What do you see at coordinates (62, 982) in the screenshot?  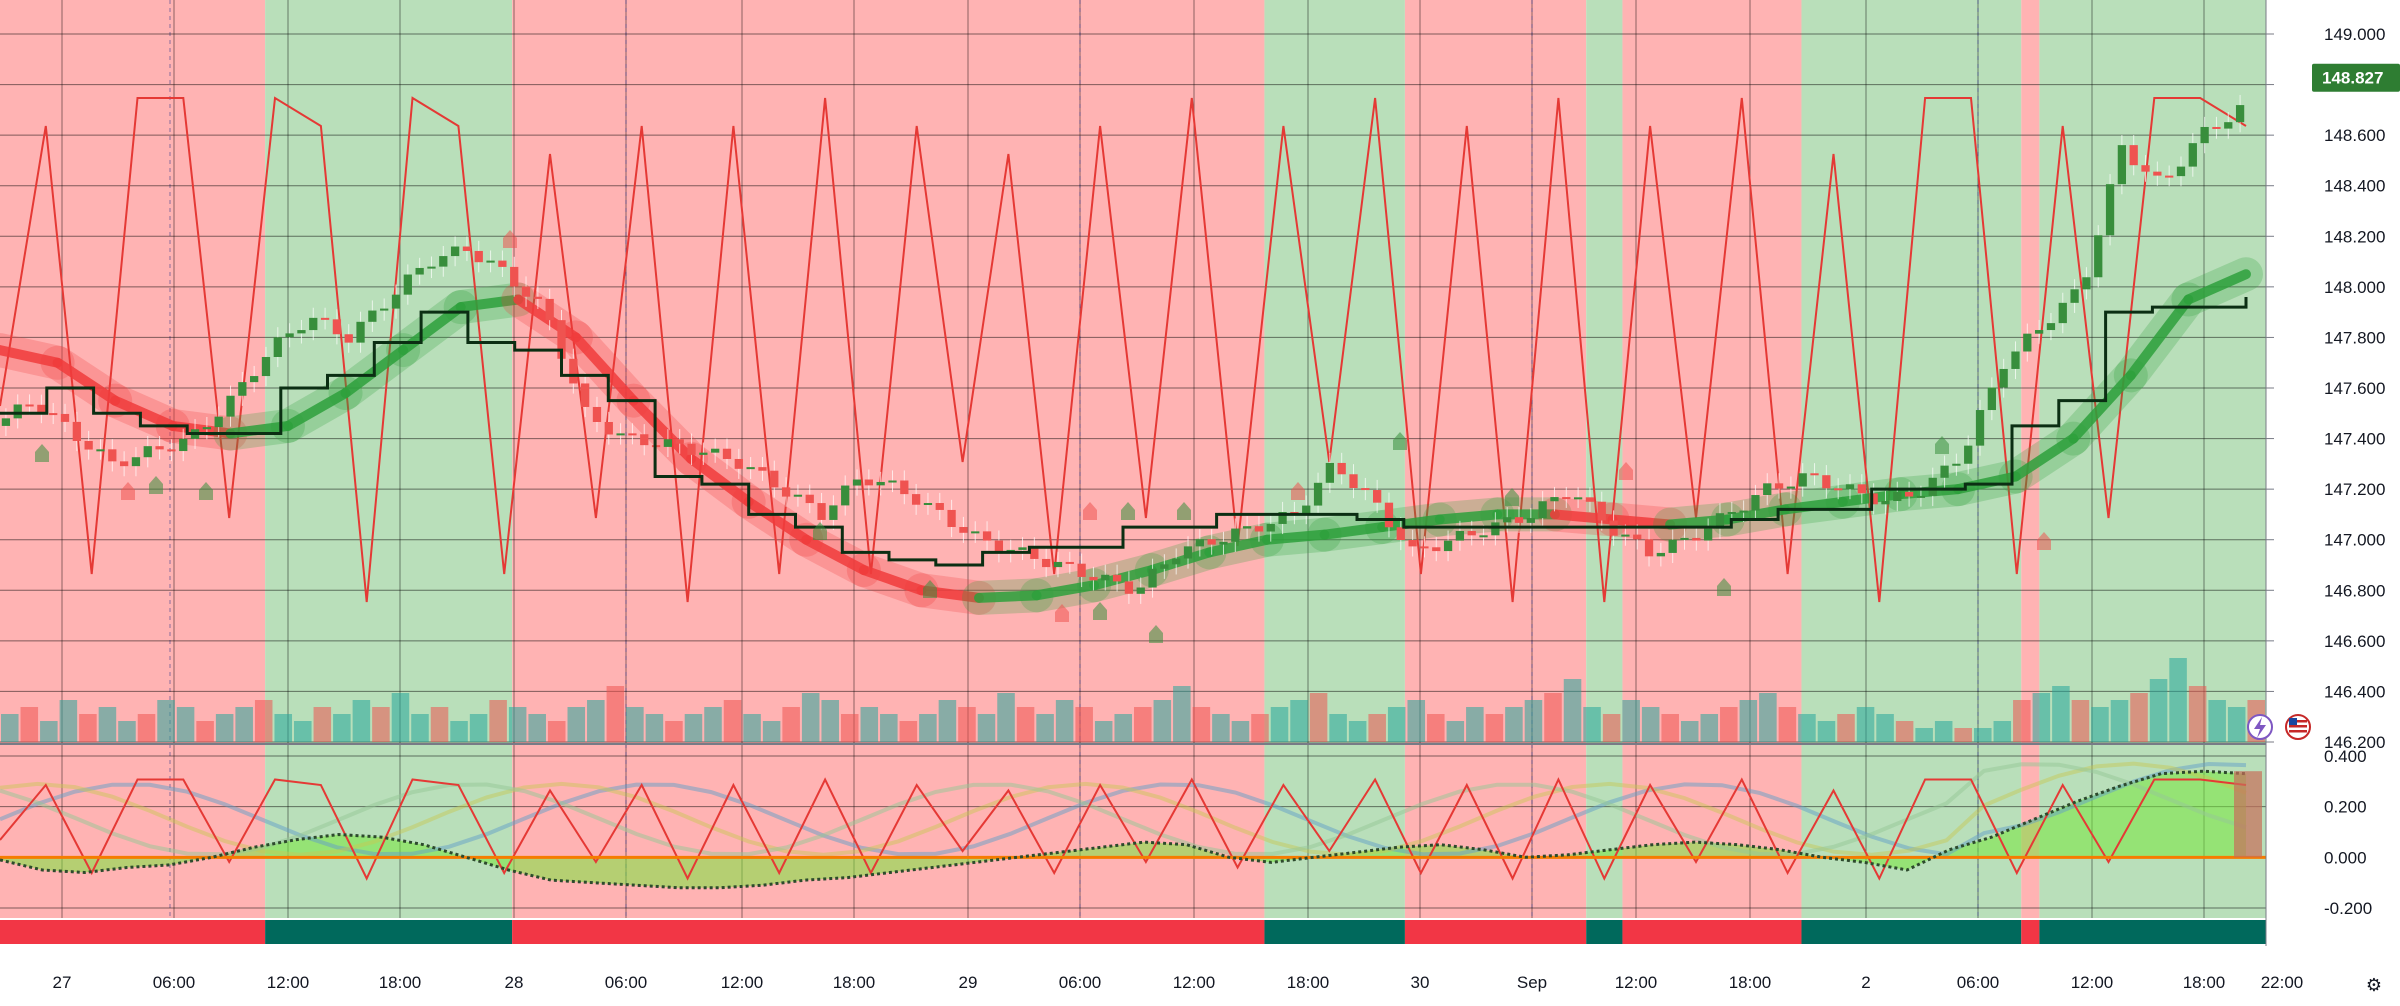 I see `time-tick-label: 27` at bounding box center [62, 982].